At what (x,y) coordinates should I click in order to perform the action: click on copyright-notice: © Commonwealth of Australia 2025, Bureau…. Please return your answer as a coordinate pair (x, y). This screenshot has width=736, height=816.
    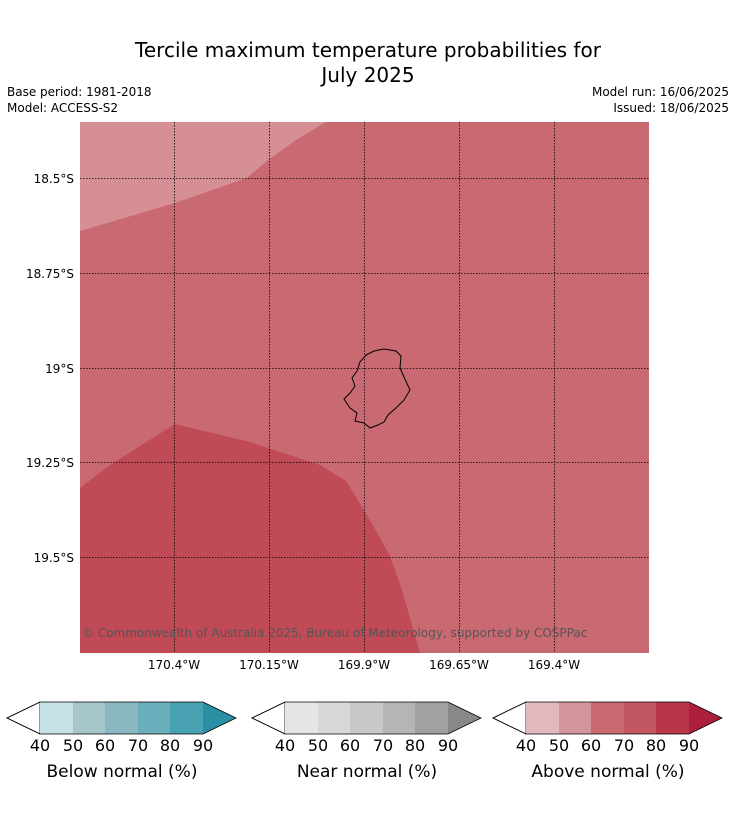
    Looking at the image, I should click on (334, 633).